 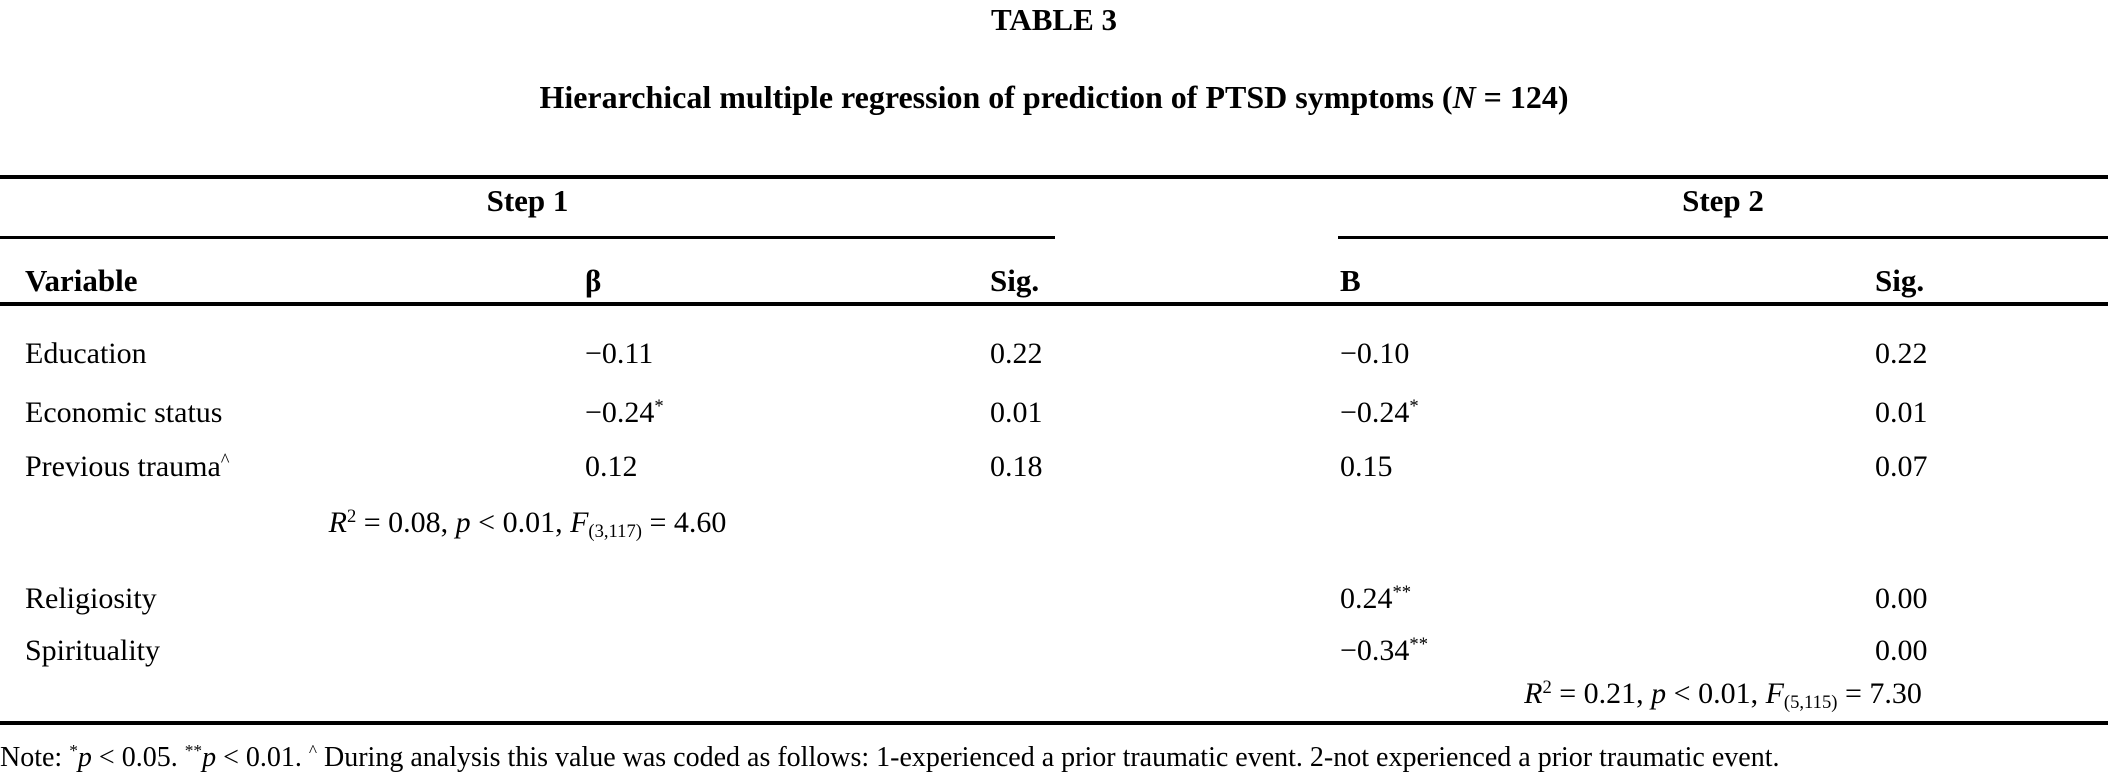 I want to click on f-df-subscript: (3,117), so click(x=615, y=531).